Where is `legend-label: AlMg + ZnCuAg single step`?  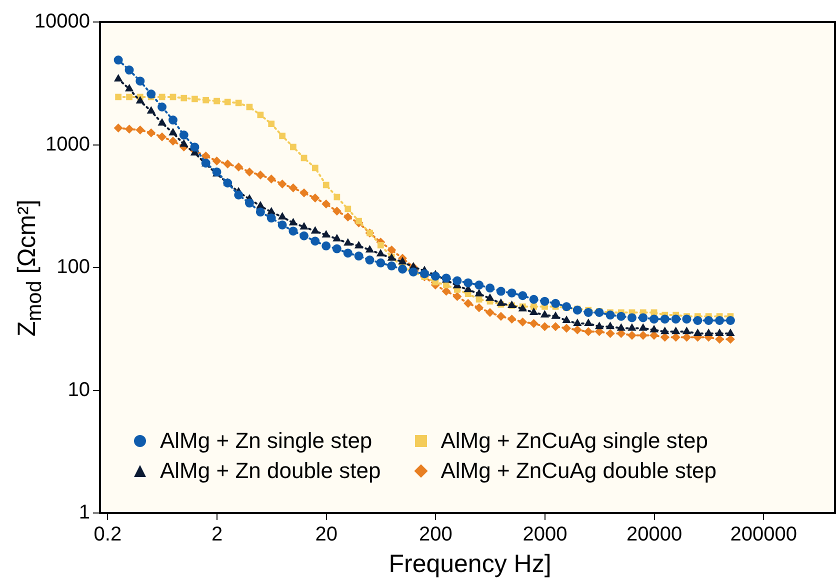
legend-label: AlMg + ZnCuAg single step is located at coordinates (574, 441).